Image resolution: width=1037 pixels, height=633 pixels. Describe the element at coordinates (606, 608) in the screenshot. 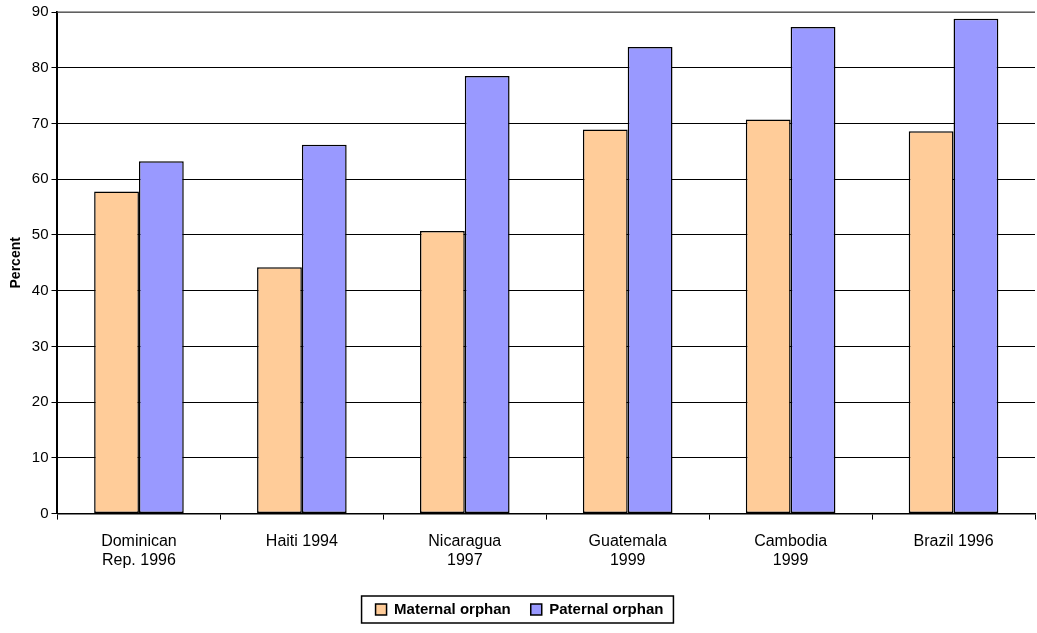

I see `legend-label: Paternal orphan` at that location.